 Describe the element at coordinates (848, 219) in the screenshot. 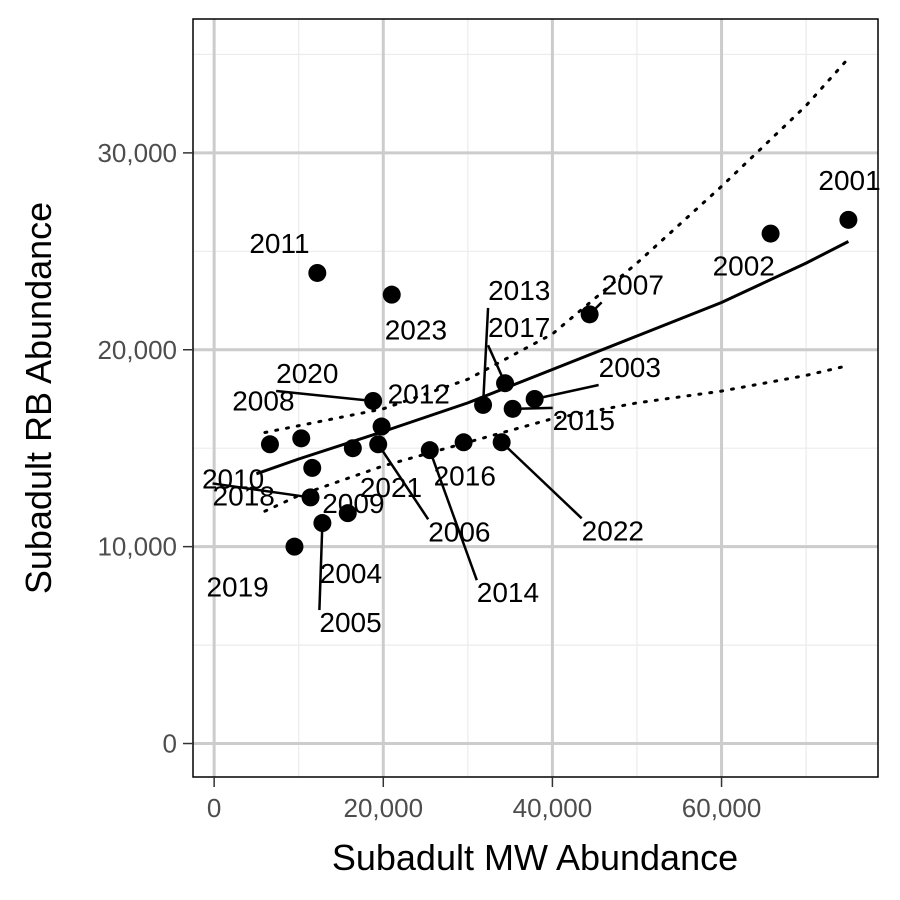

I see `data-point-2001` at that location.